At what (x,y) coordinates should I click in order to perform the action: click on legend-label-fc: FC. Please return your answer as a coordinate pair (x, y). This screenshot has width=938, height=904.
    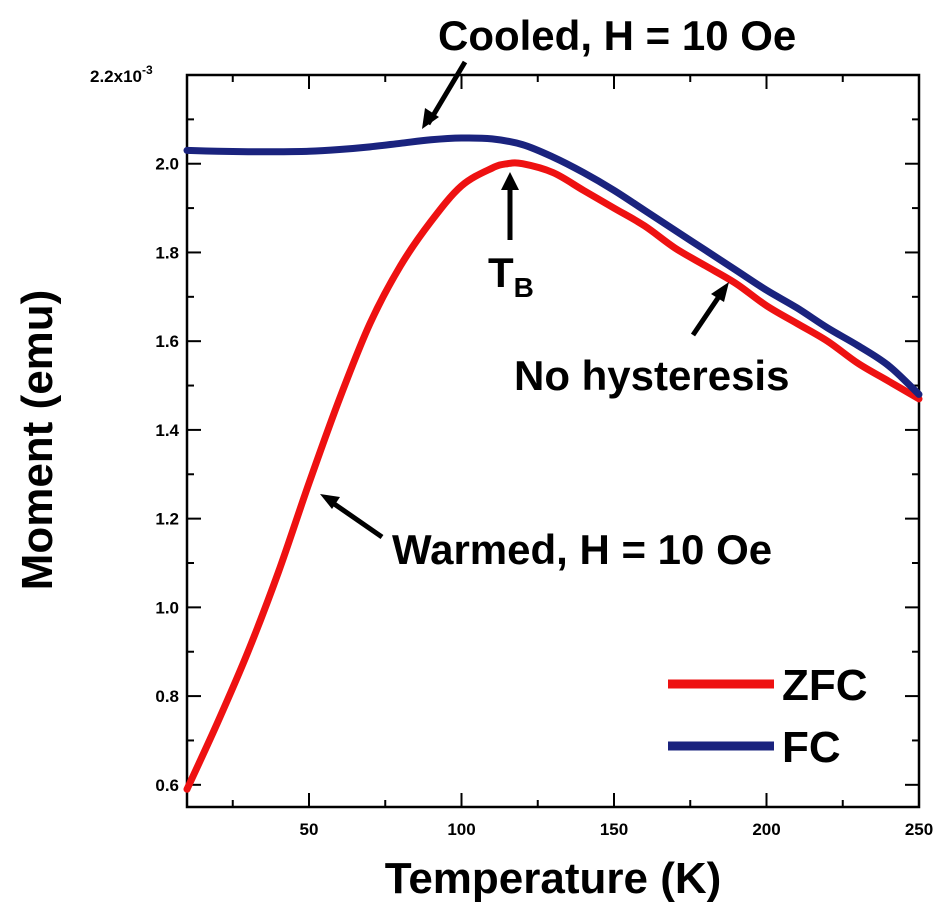
    Looking at the image, I should click on (811, 747).